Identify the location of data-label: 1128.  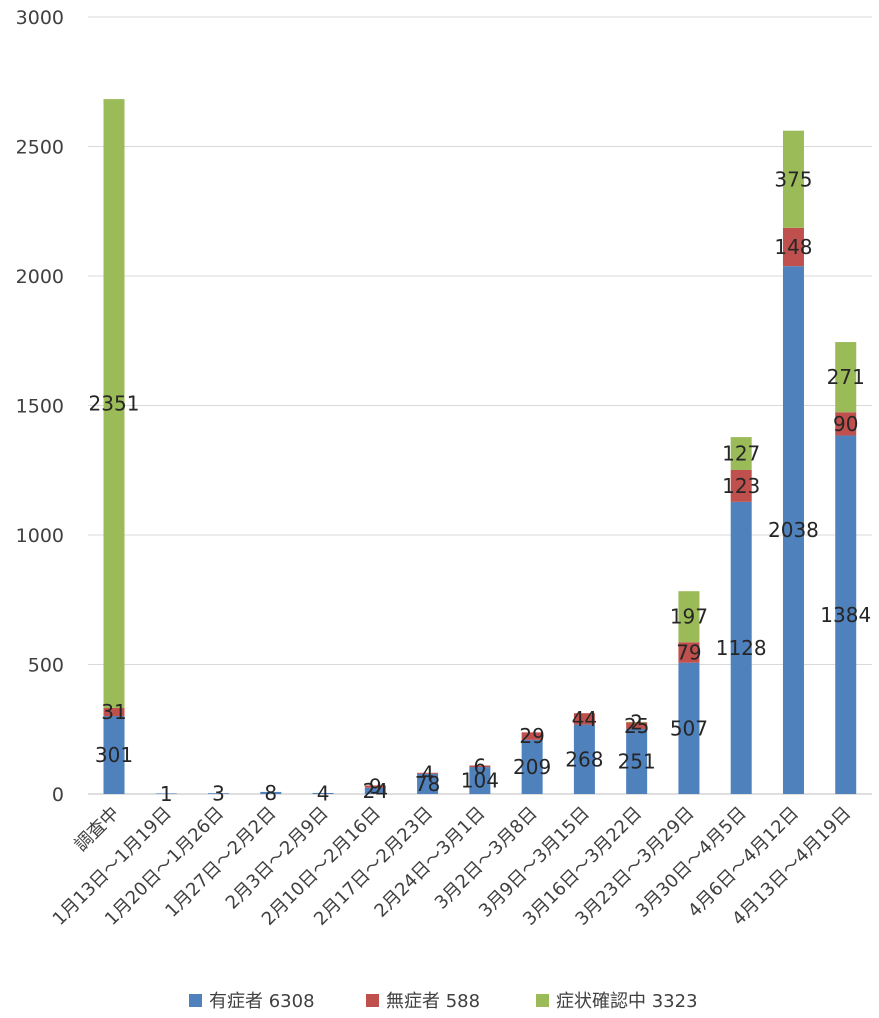
(741, 648).